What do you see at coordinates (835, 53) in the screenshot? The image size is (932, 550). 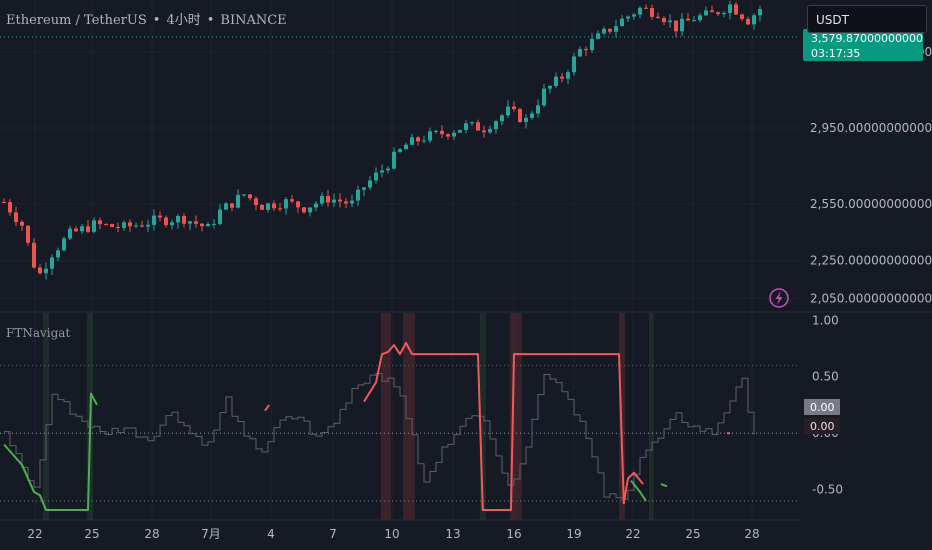 I see `bar-countdown: 03:17:35` at bounding box center [835, 53].